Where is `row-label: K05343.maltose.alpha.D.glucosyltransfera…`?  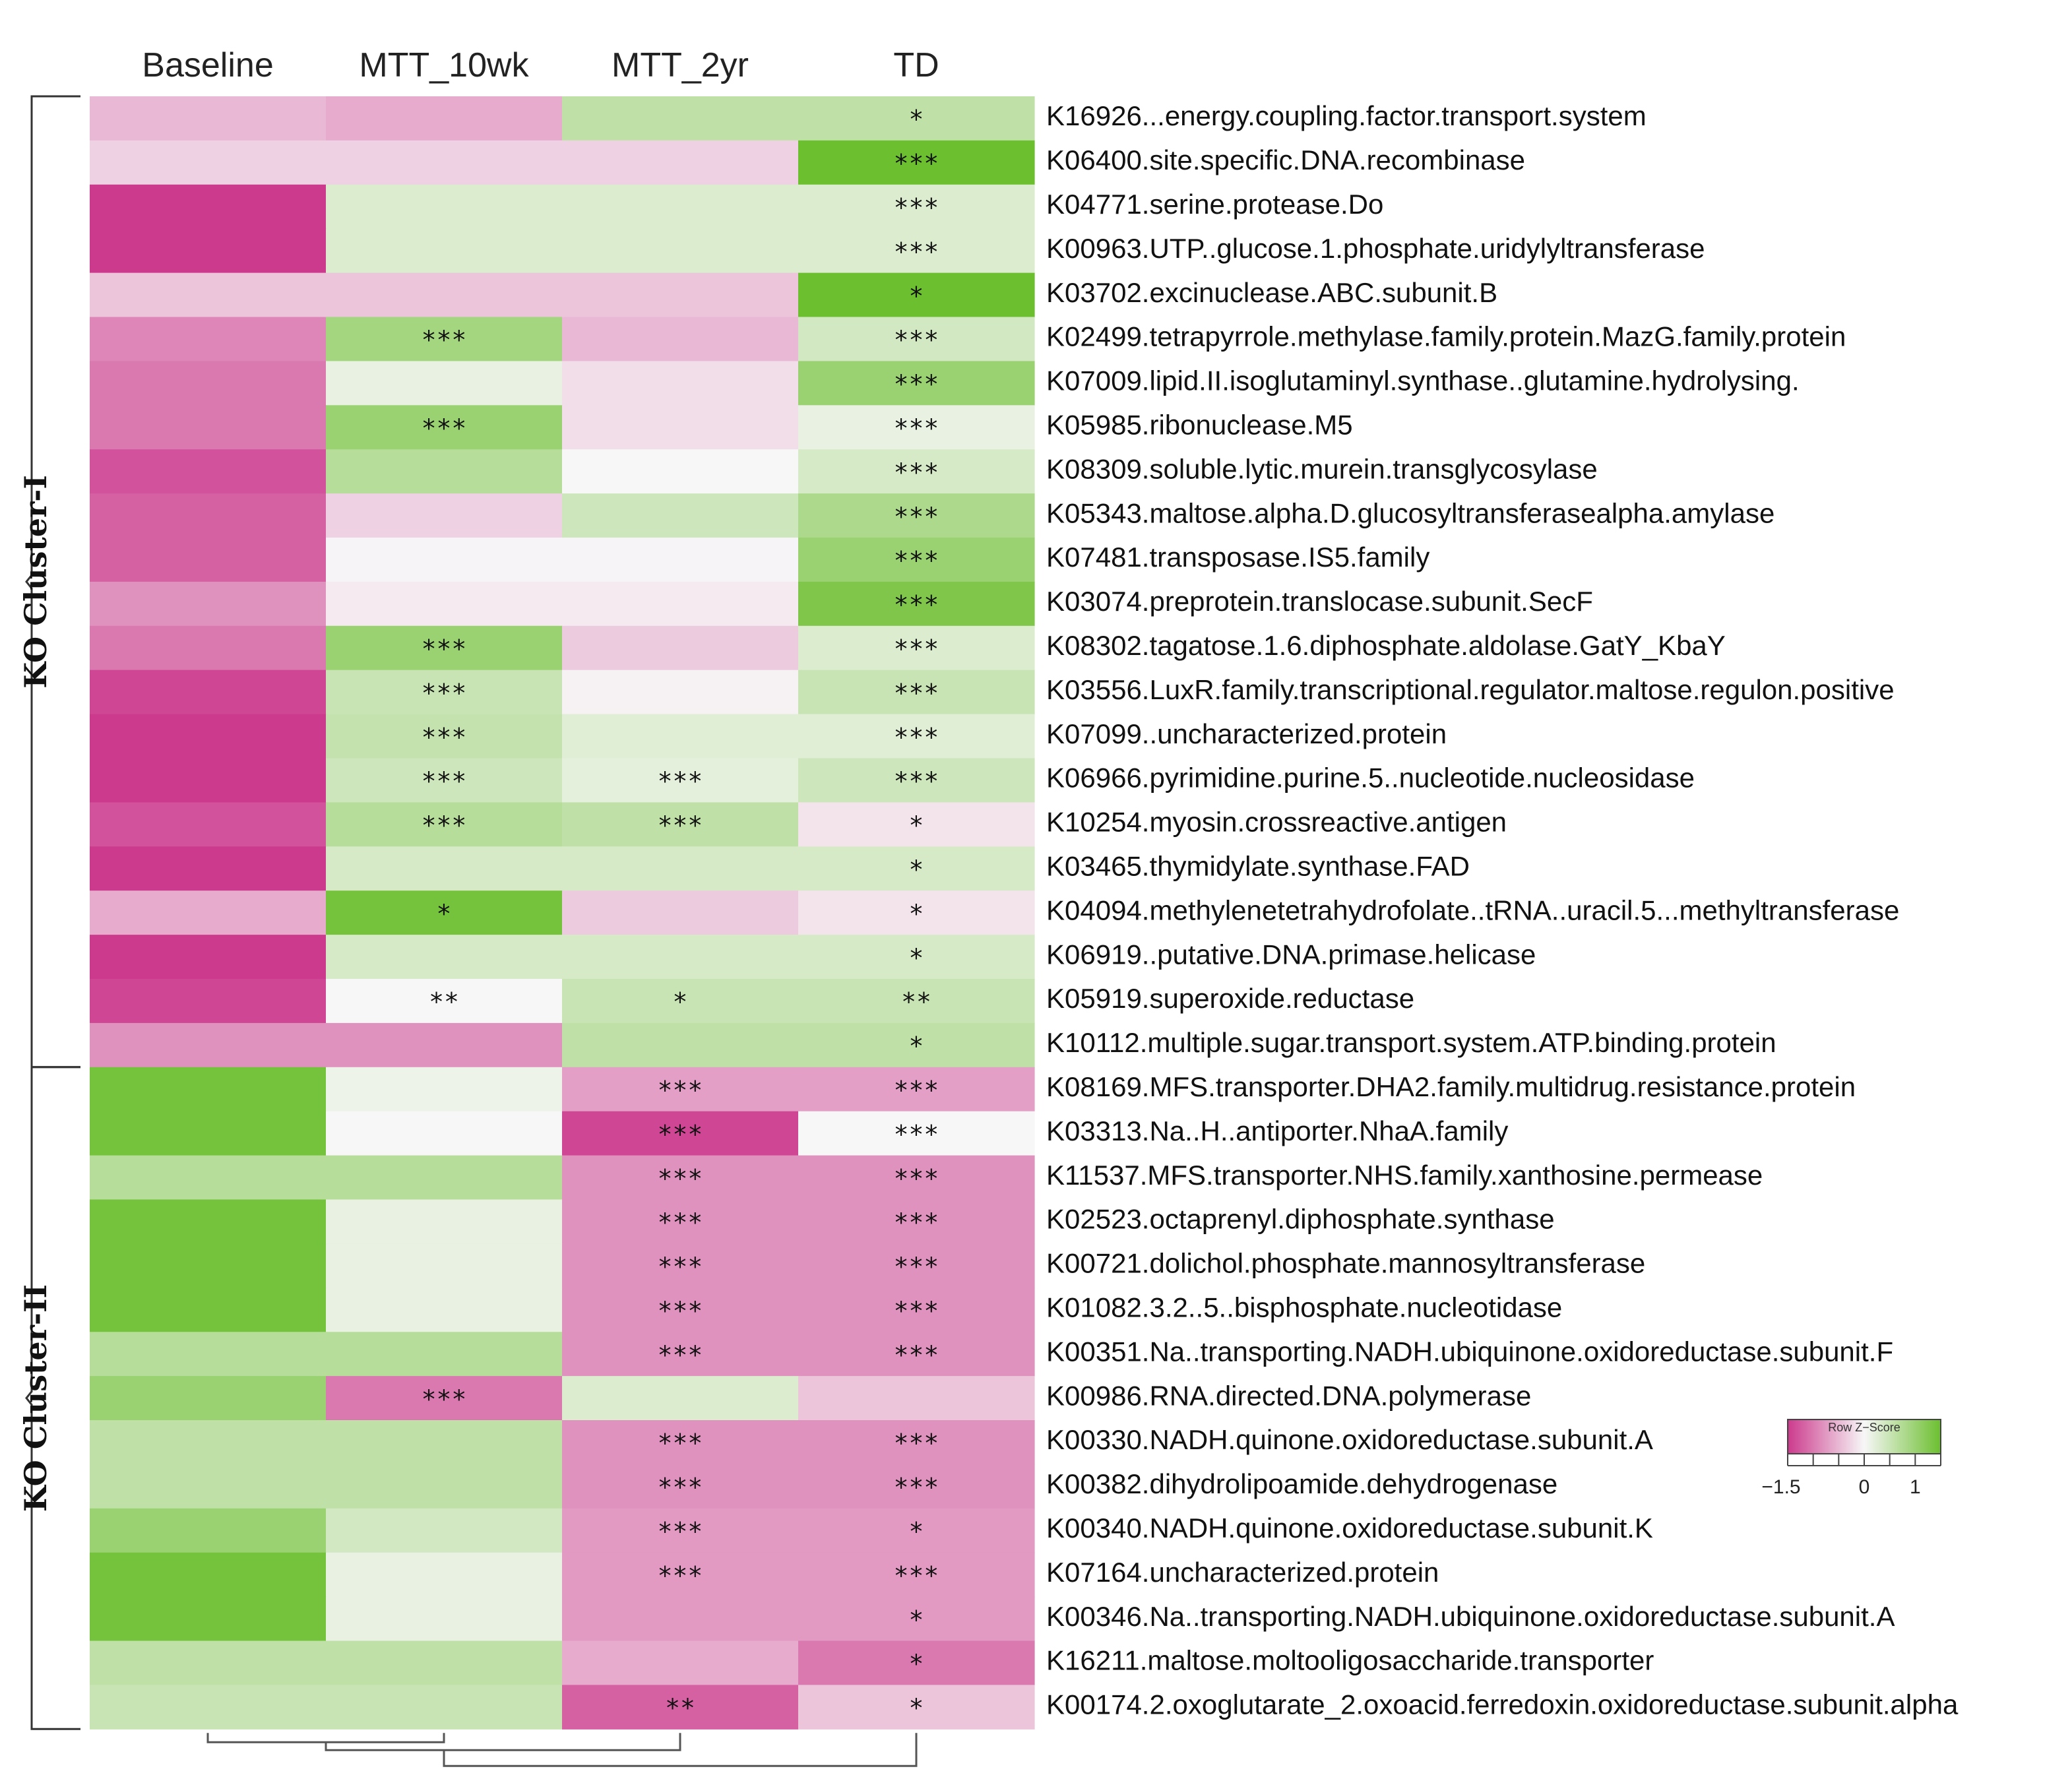
row-label: K05343.maltose.alpha.D.glucosyltransfera… is located at coordinates (1410, 512).